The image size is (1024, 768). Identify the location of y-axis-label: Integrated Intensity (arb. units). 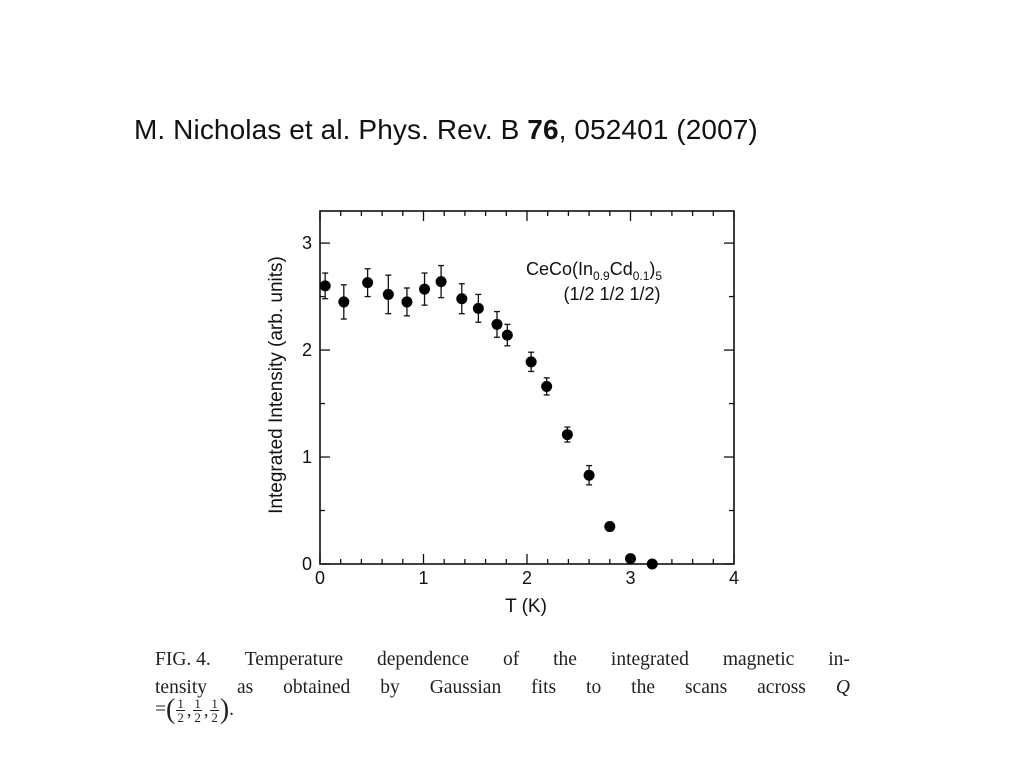
(276, 385).